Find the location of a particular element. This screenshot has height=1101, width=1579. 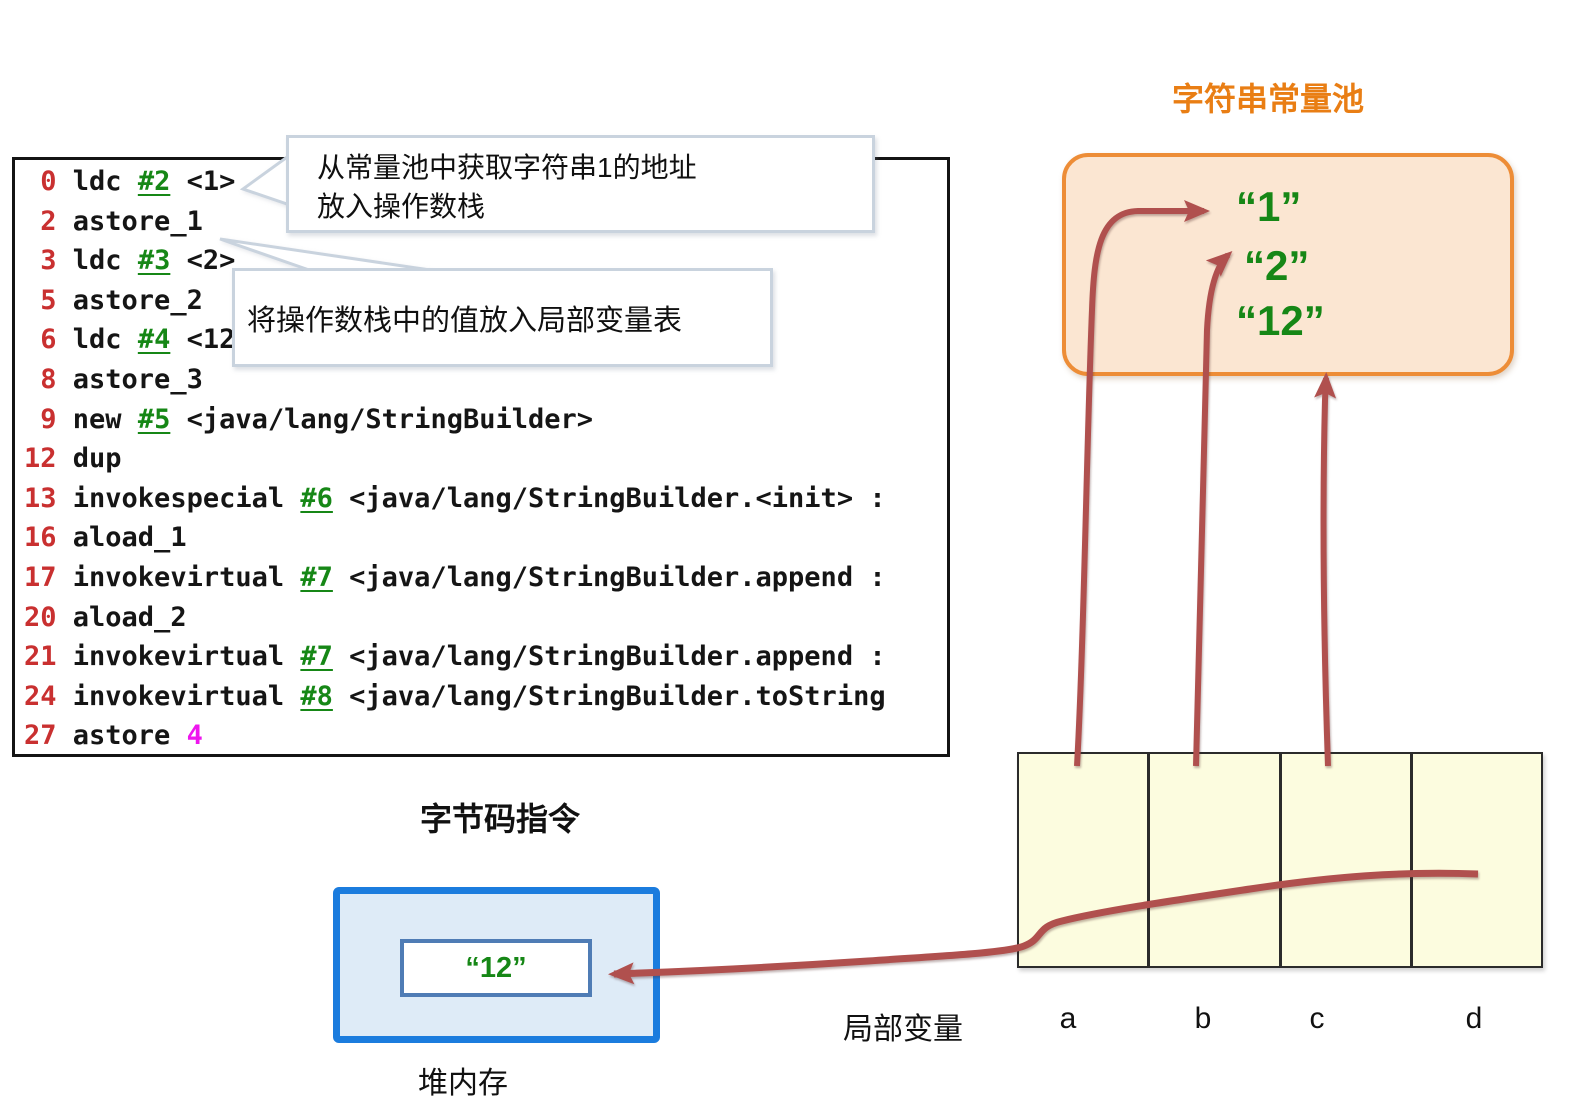

callout-text-line: 放入操作数栈 is located at coordinates (401, 206).